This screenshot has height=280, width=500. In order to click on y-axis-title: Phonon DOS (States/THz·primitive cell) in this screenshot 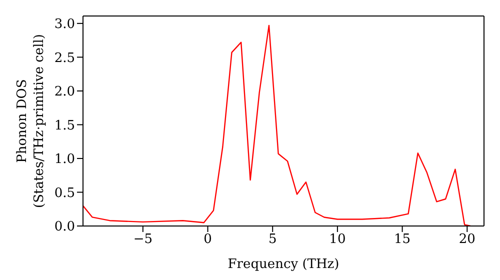, I will do `click(31, 121)`.